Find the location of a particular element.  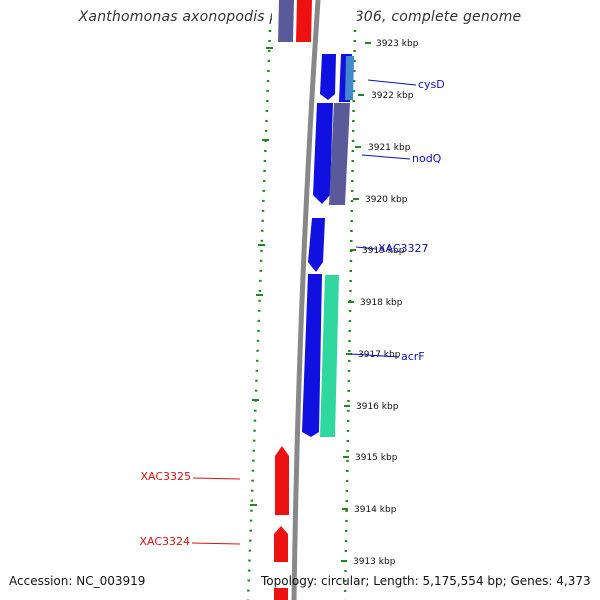

label-leaders-red is located at coordinates (216, 511).